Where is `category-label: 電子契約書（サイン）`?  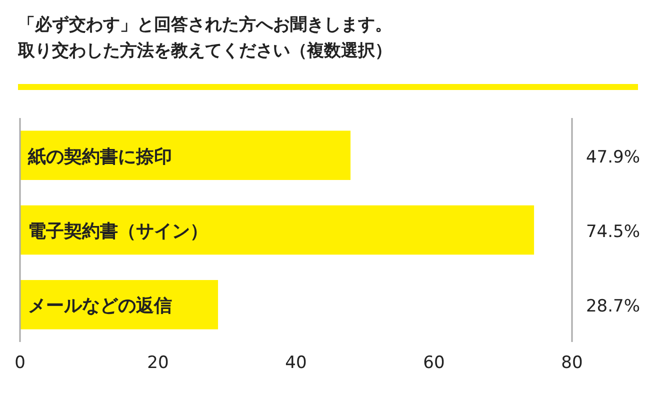 category-label: 電子契約書（サイン） is located at coordinates (118, 231).